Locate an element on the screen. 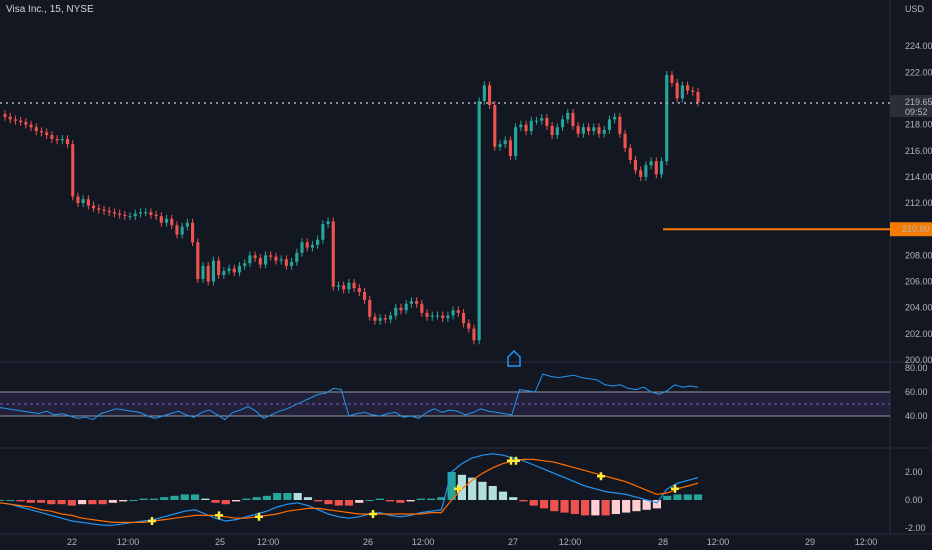 The height and width of the screenshot is (550, 932). signal-line is located at coordinates (349, 491).